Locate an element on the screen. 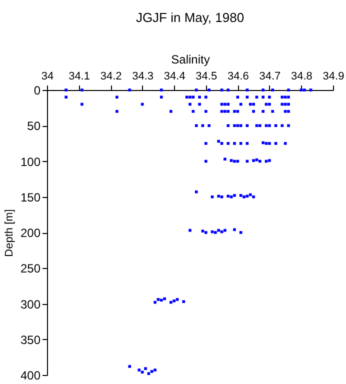 Image resolution: width=346 pixels, height=384 pixels. x-tick-label: 34.9 is located at coordinates (333, 76).